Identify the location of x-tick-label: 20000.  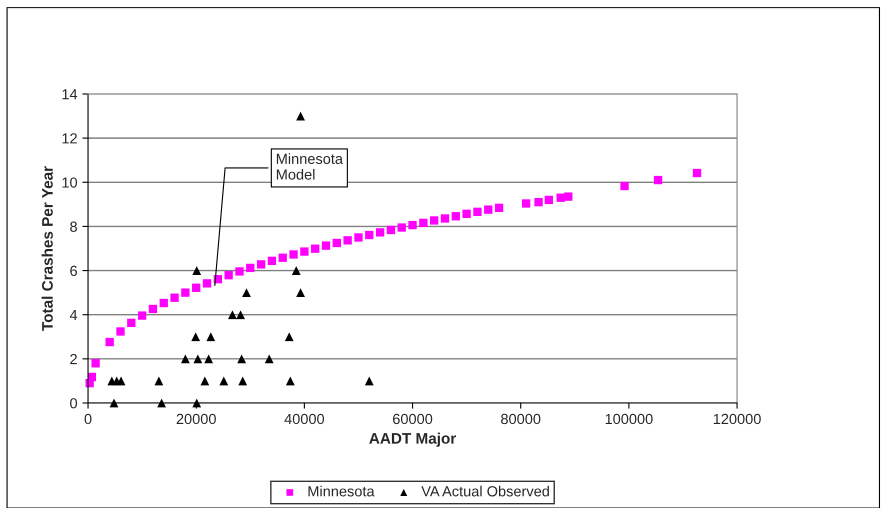
(196, 419).